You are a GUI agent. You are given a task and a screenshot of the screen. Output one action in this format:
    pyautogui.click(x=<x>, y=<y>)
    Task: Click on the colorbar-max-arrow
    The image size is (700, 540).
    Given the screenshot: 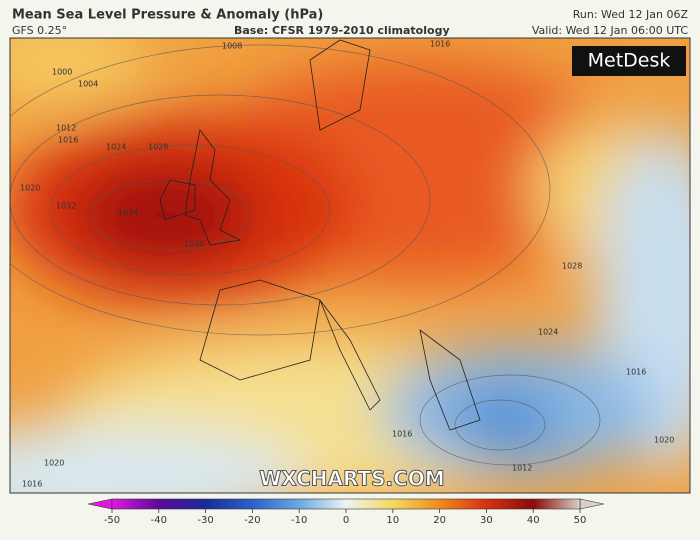 What is the action you would take?
    pyautogui.click(x=592, y=504)
    